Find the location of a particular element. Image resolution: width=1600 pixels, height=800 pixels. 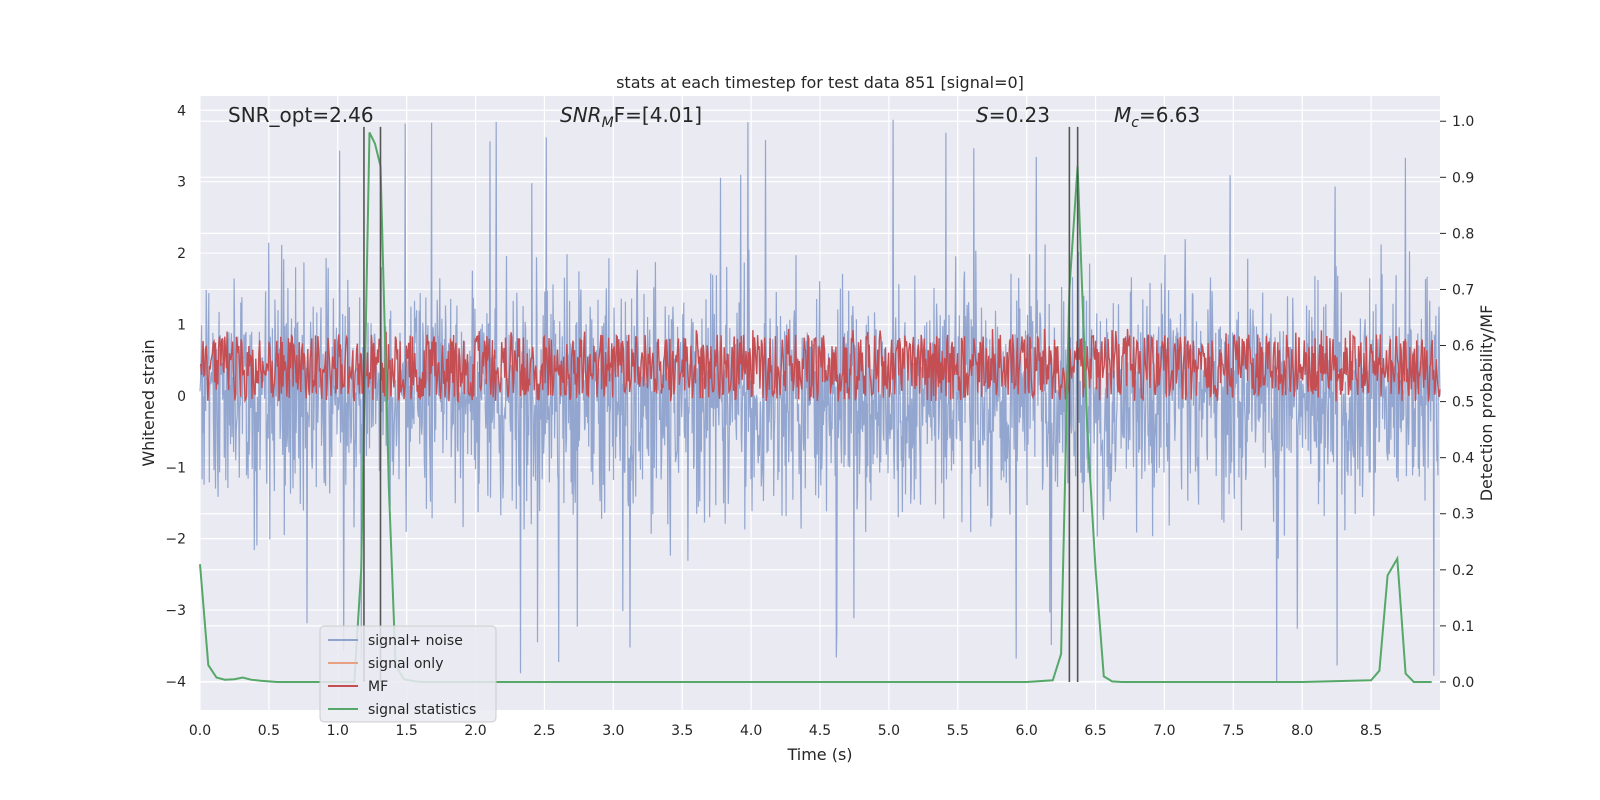

x-tick-label: 7.0 is located at coordinates (1164, 731).